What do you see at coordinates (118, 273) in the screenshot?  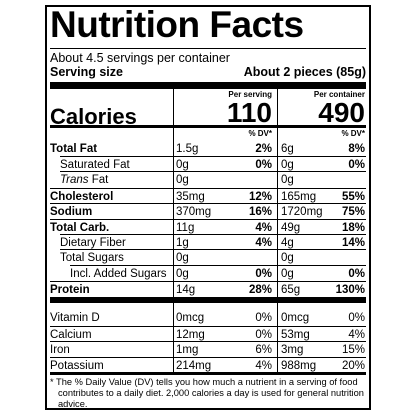 I see `nutrient-name: Incl. Added Sugars` at bounding box center [118, 273].